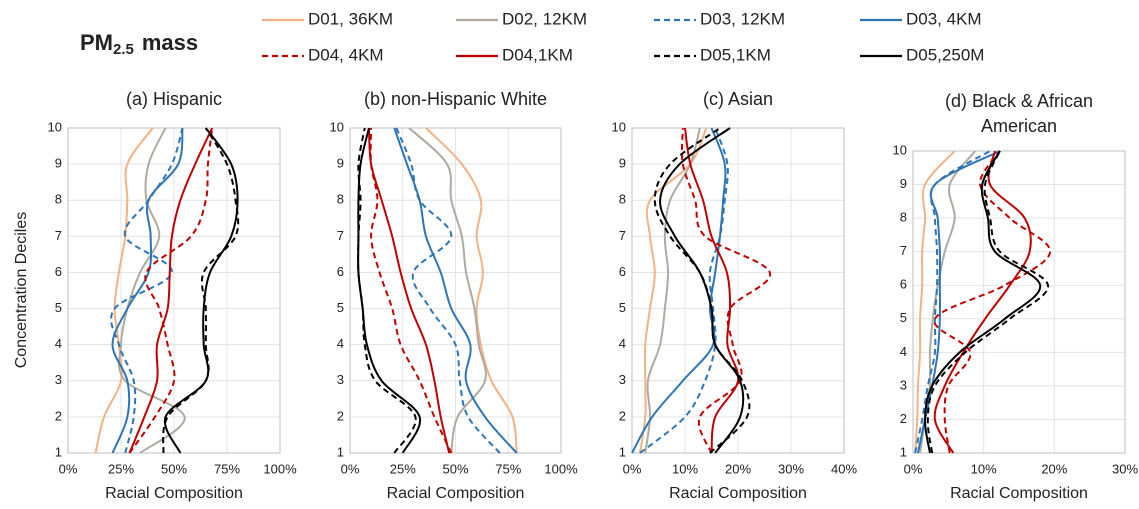 The width and height of the screenshot is (1139, 509). What do you see at coordinates (738, 99) in the screenshot?
I see `panel-title: (c) Asian` at bounding box center [738, 99].